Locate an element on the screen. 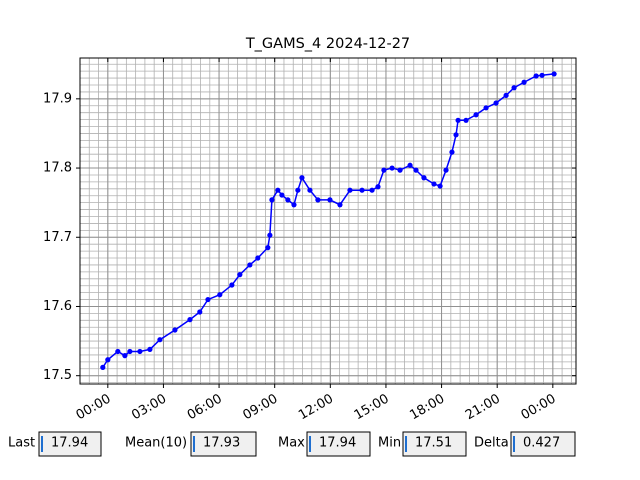 This screenshot has height=480, width=640. y-tick-label: 17.7 is located at coordinates (57, 237).